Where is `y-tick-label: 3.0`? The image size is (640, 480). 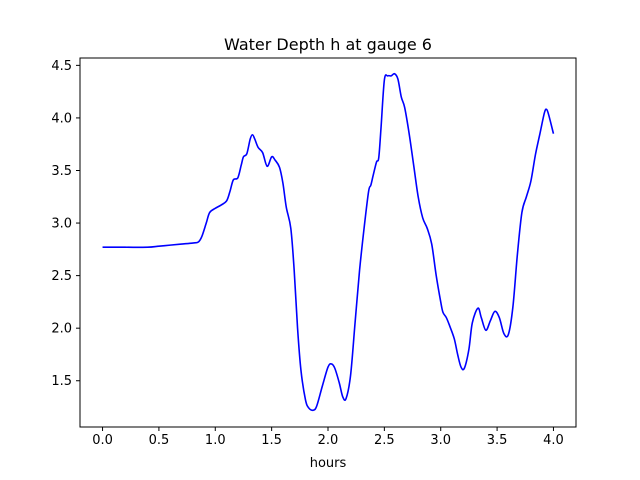
y-tick-label: 3.0 is located at coordinates (61, 224).